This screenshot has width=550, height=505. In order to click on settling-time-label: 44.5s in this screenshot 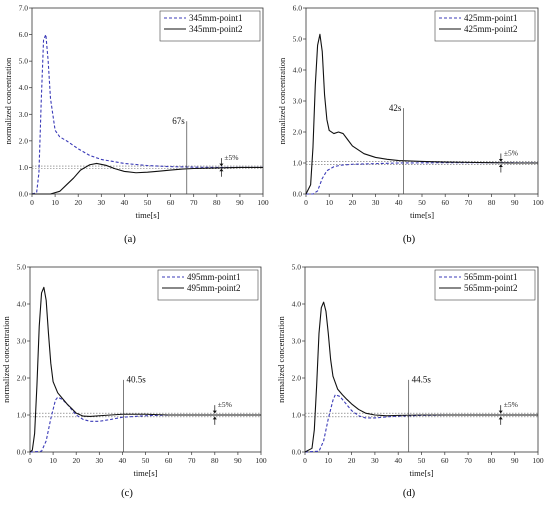, I will do `click(422, 380)`.